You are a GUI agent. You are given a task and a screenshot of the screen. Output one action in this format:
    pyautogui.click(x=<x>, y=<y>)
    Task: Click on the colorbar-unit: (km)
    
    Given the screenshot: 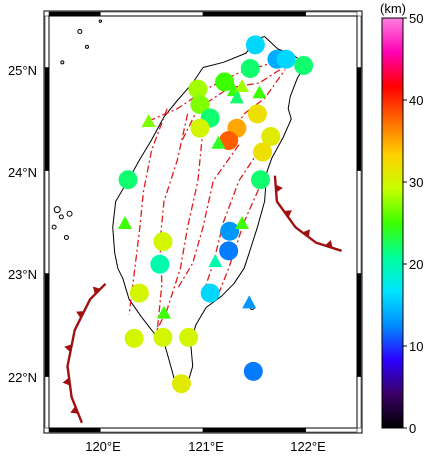 What is the action you would take?
    pyautogui.click(x=393, y=8)
    